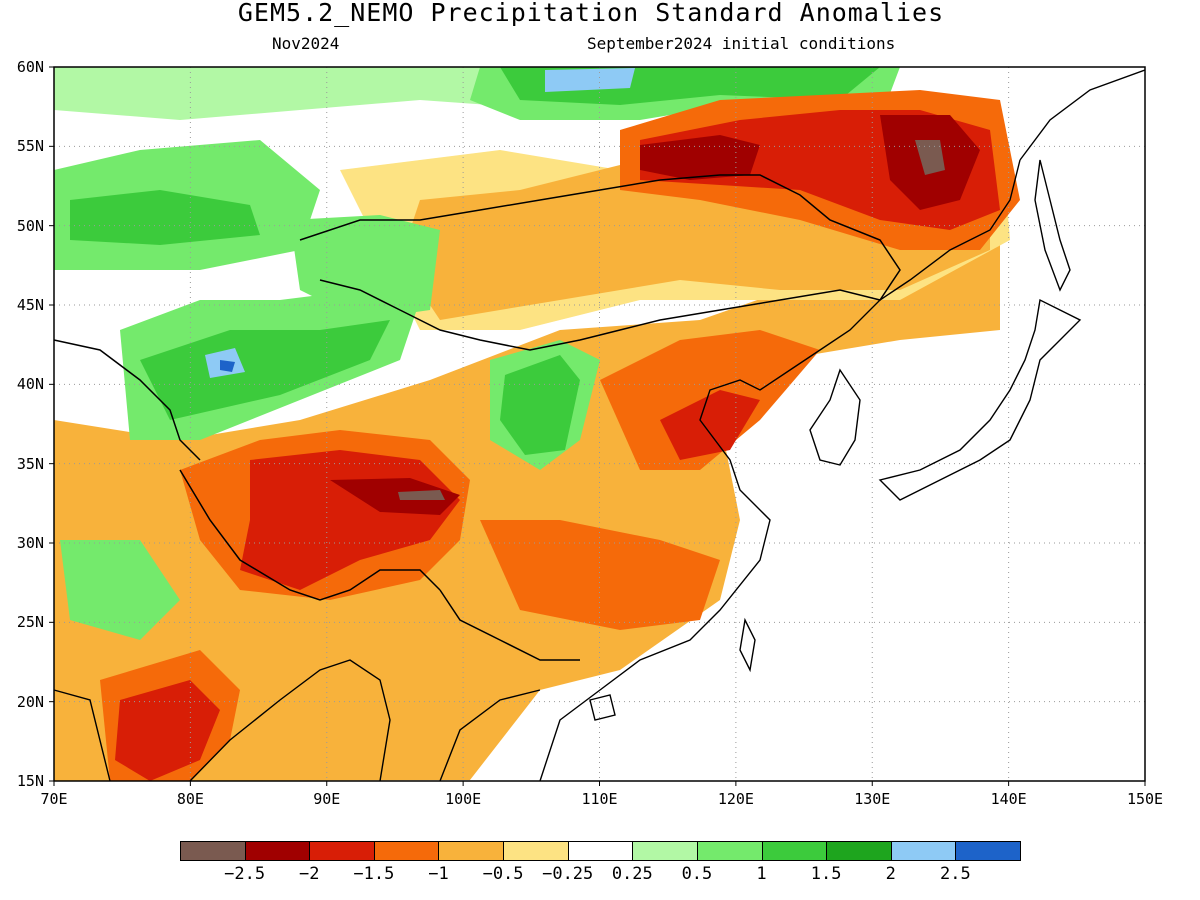  I want to click on border-central-asia, so click(127, 400).